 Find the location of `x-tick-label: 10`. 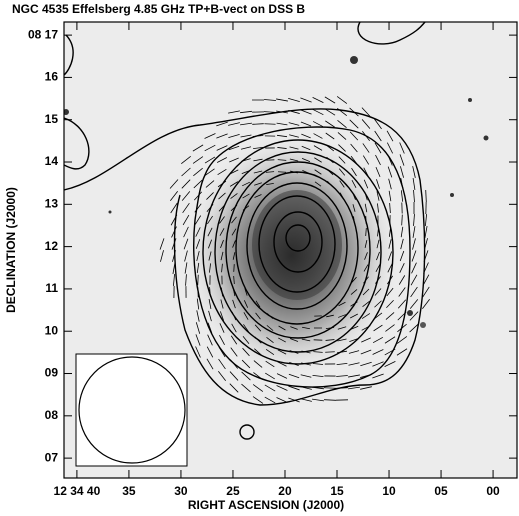

x-tick-label: 10 is located at coordinates (389, 491).